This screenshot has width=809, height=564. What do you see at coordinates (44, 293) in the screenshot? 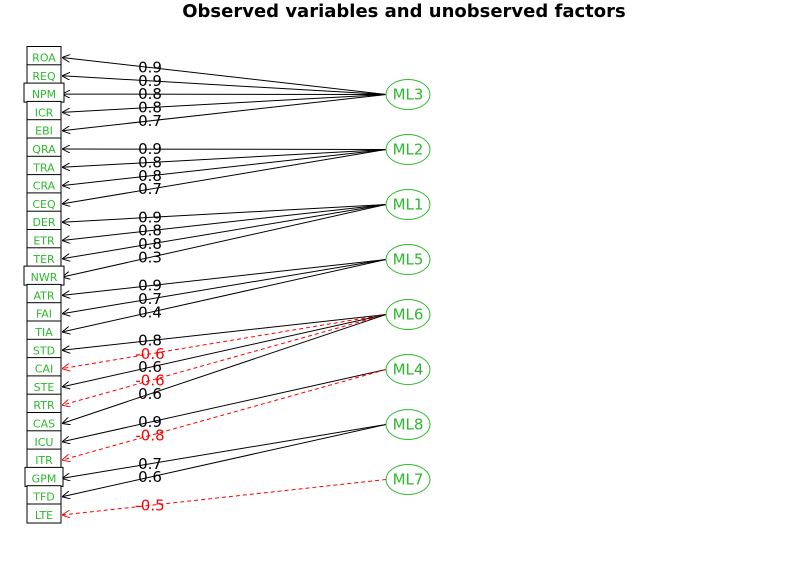
I see `variable-atr: ATR` at bounding box center [44, 293].